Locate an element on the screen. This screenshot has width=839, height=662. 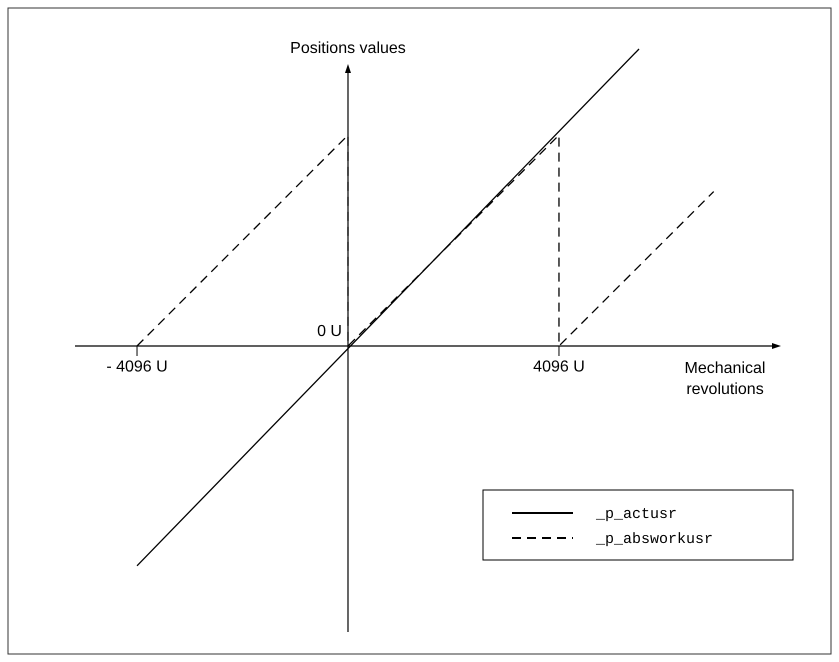
x-tick-label: - 4096 U is located at coordinates (137, 367).